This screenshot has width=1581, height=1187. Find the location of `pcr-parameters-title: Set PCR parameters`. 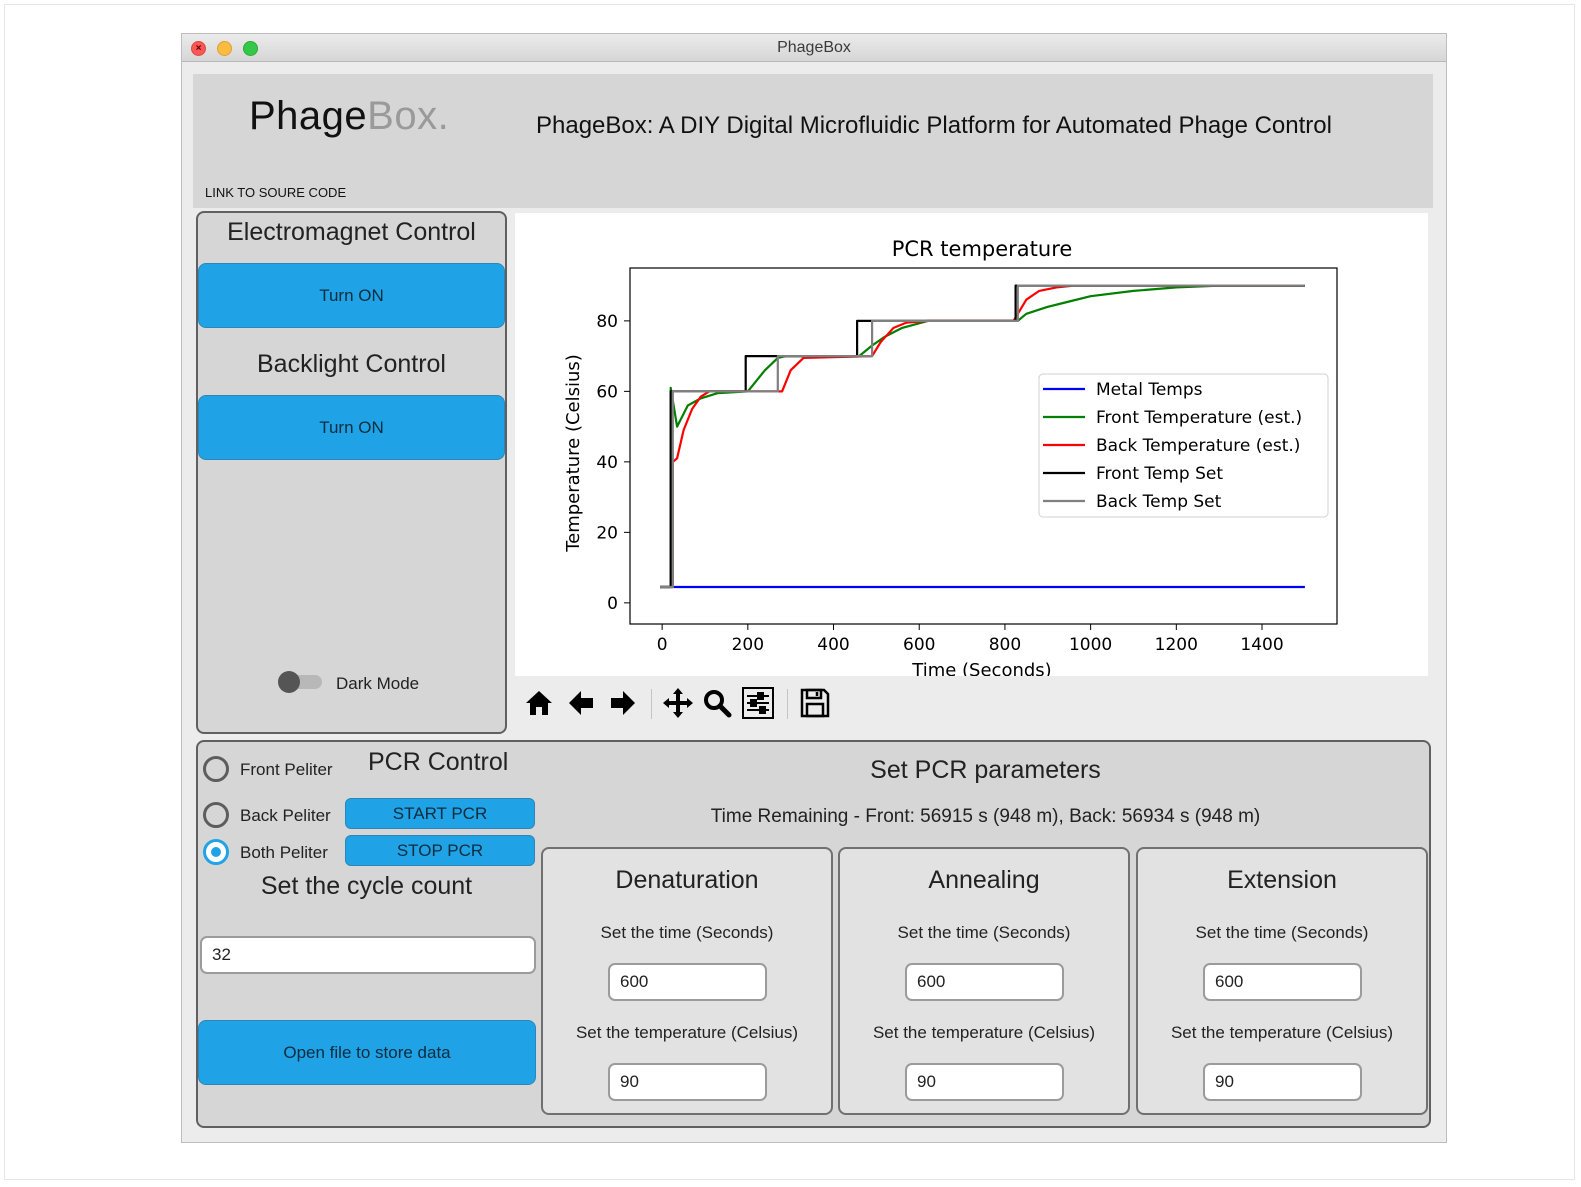

pcr-parameters-title: Set PCR parameters is located at coordinates (985, 770).